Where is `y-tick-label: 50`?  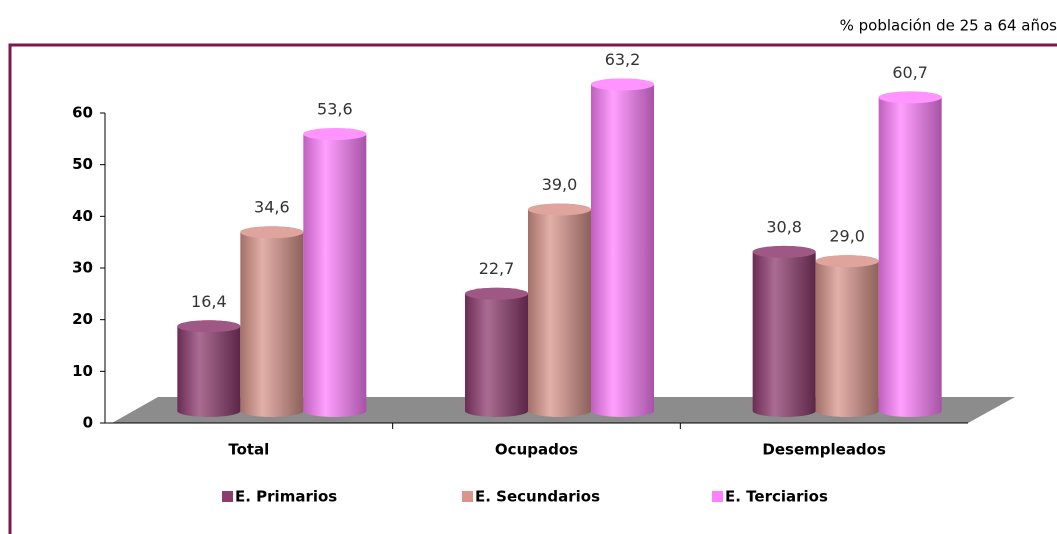 y-tick-label: 50 is located at coordinates (82, 164).